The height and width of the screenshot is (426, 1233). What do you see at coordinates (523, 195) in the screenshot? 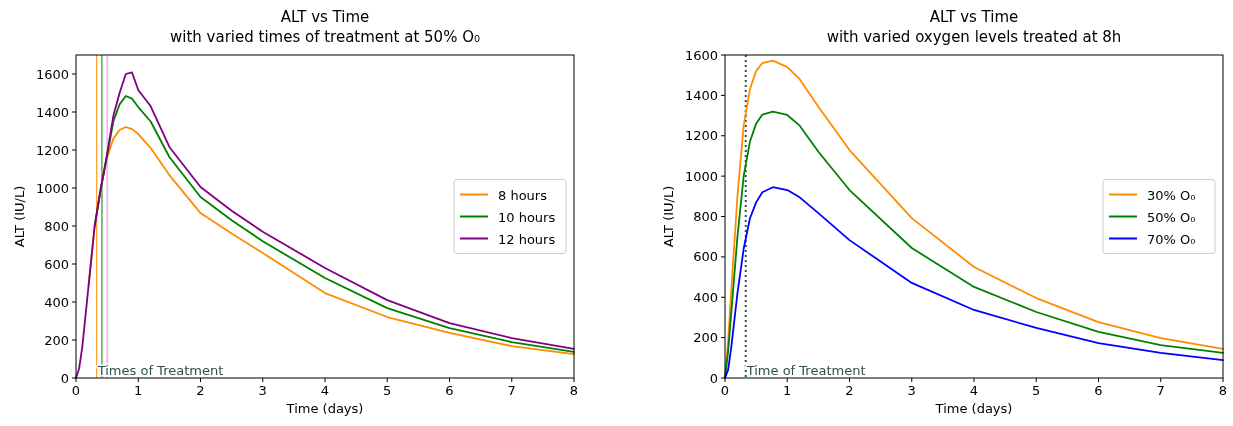
I see `legend-label: 8 hours` at bounding box center [523, 195].